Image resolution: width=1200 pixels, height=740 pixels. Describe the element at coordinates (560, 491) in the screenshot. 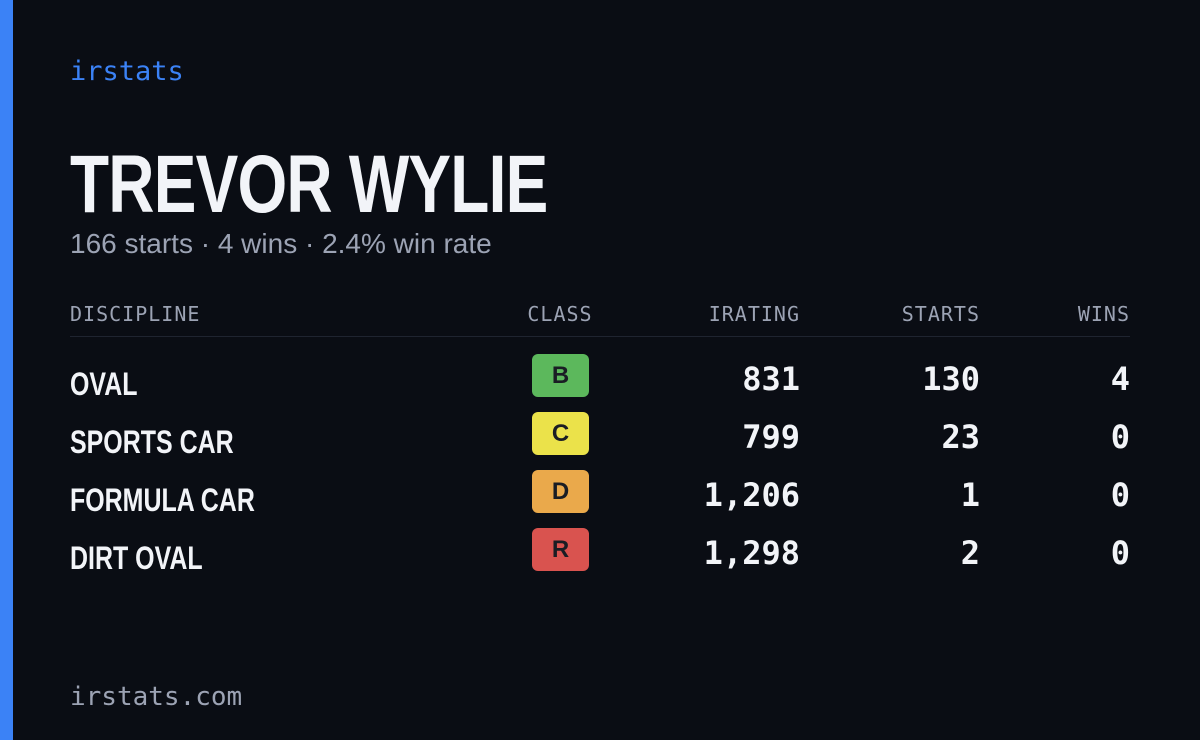

I see `class-badge: D` at that location.